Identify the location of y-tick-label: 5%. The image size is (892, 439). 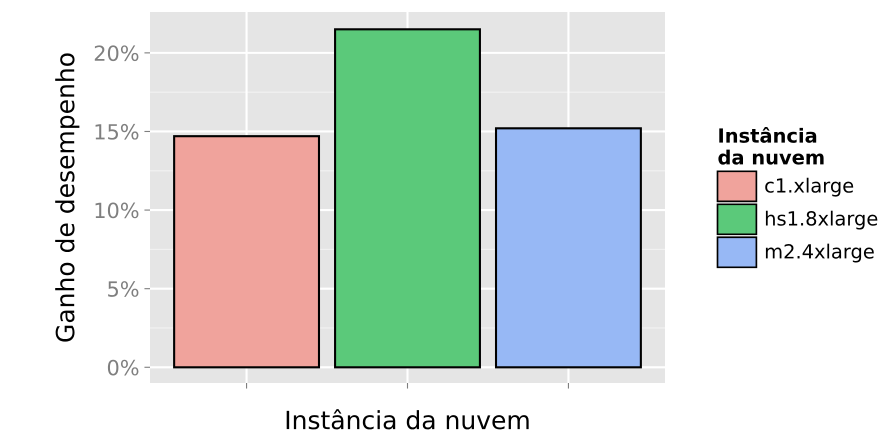
(123, 289).